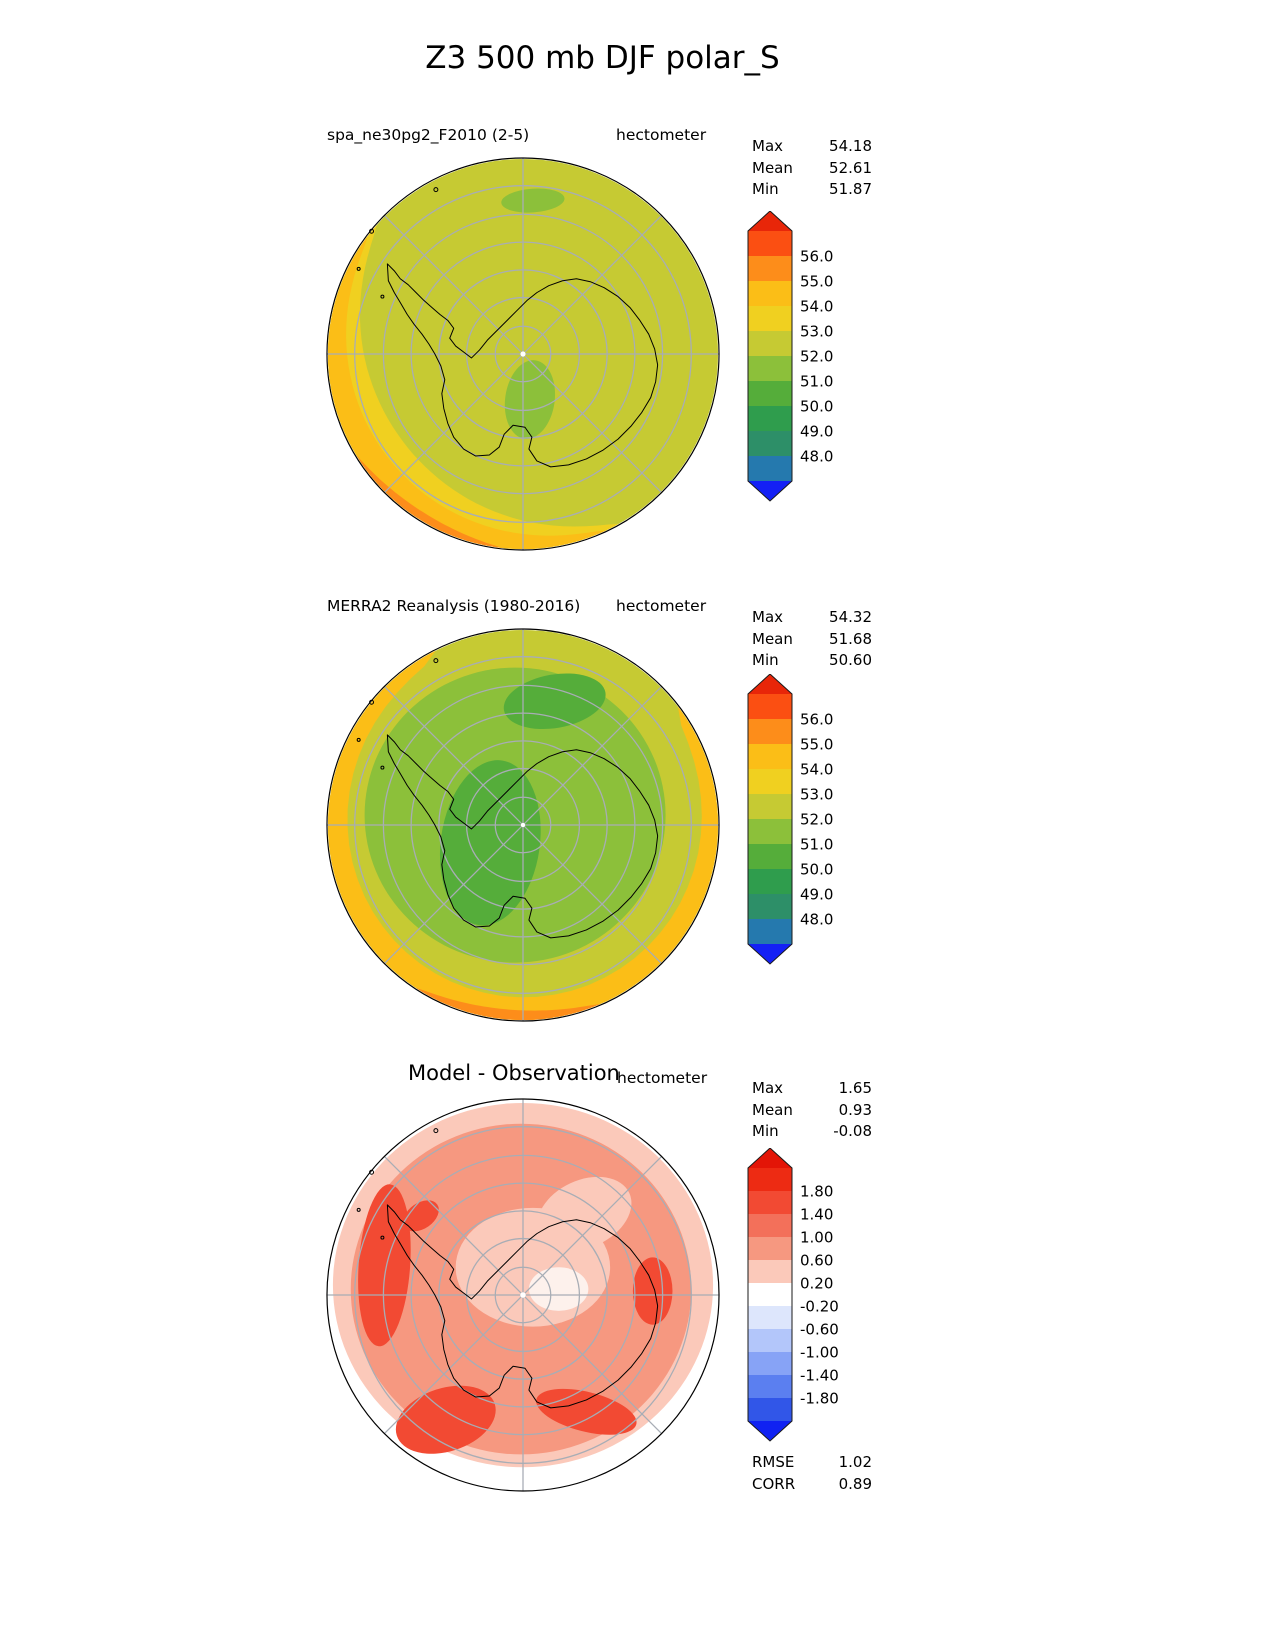  I want to click on stats-observation: Max 54.32 Mean 51.68 Min 50.60, so click(812, 639).